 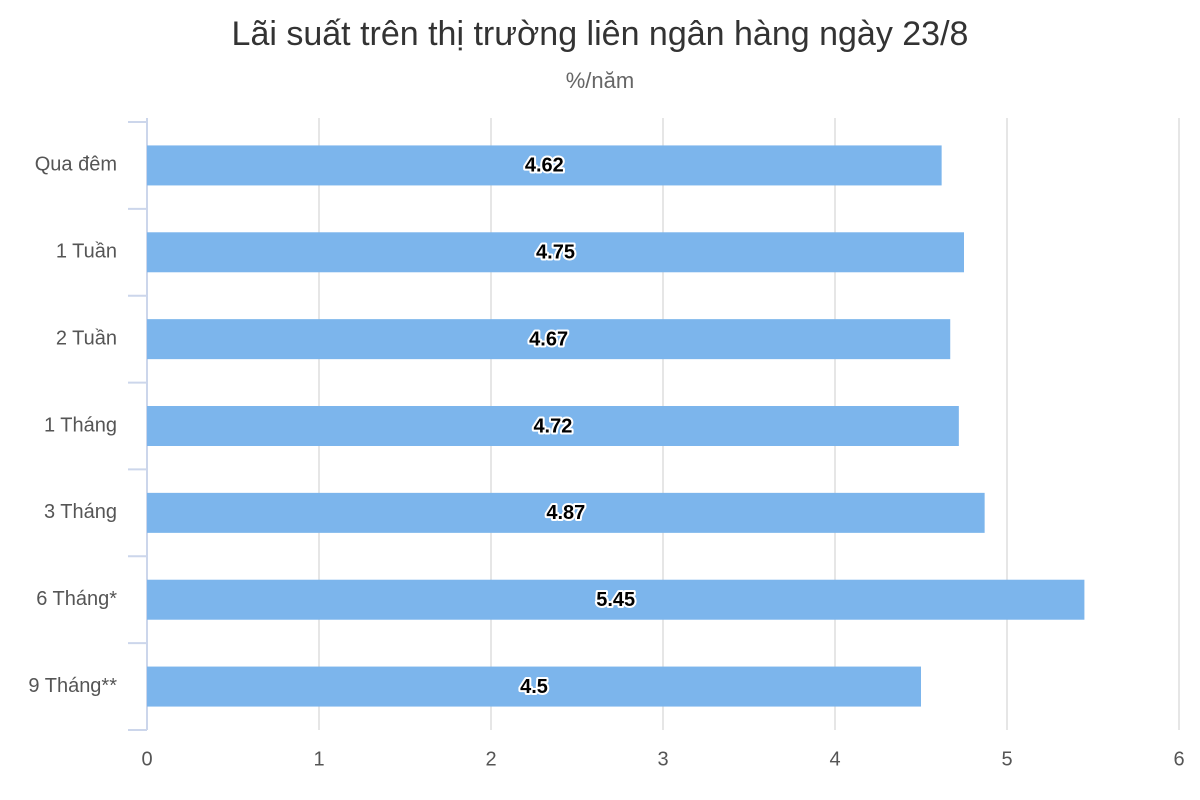 What do you see at coordinates (318, 759) in the screenshot?
I see `x-tick-label: 1` at bounding box center [318, 759].